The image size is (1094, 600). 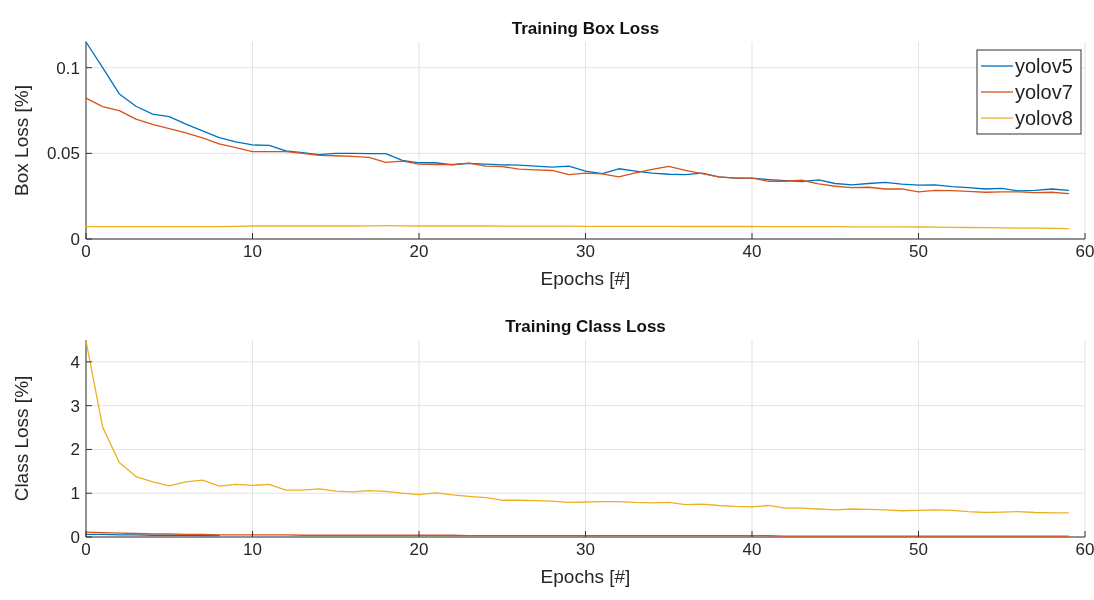 I want to click on chart-title: Training Class Loss, so click(x=585, y=326).